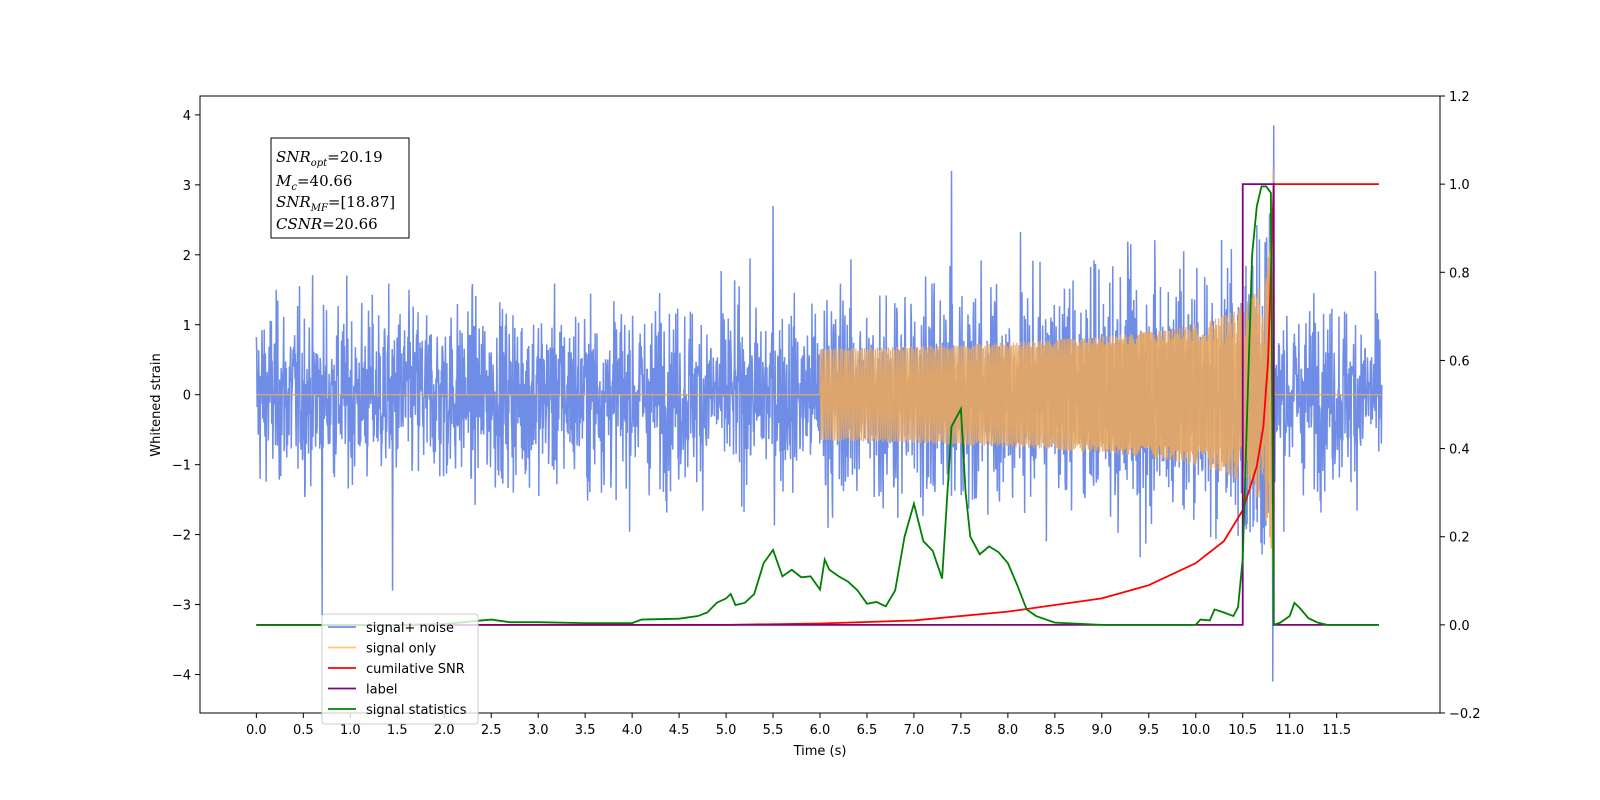  I want to click on x-tick-label: 6.0, so click(820, 730).